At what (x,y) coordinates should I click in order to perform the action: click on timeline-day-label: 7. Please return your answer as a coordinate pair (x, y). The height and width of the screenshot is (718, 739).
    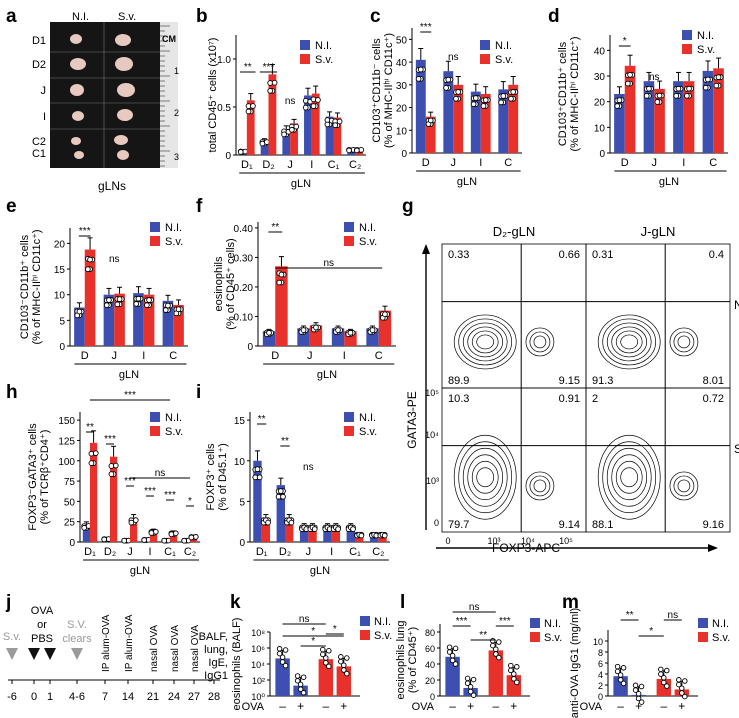
    Looking at the image, I should click on (105, 697).